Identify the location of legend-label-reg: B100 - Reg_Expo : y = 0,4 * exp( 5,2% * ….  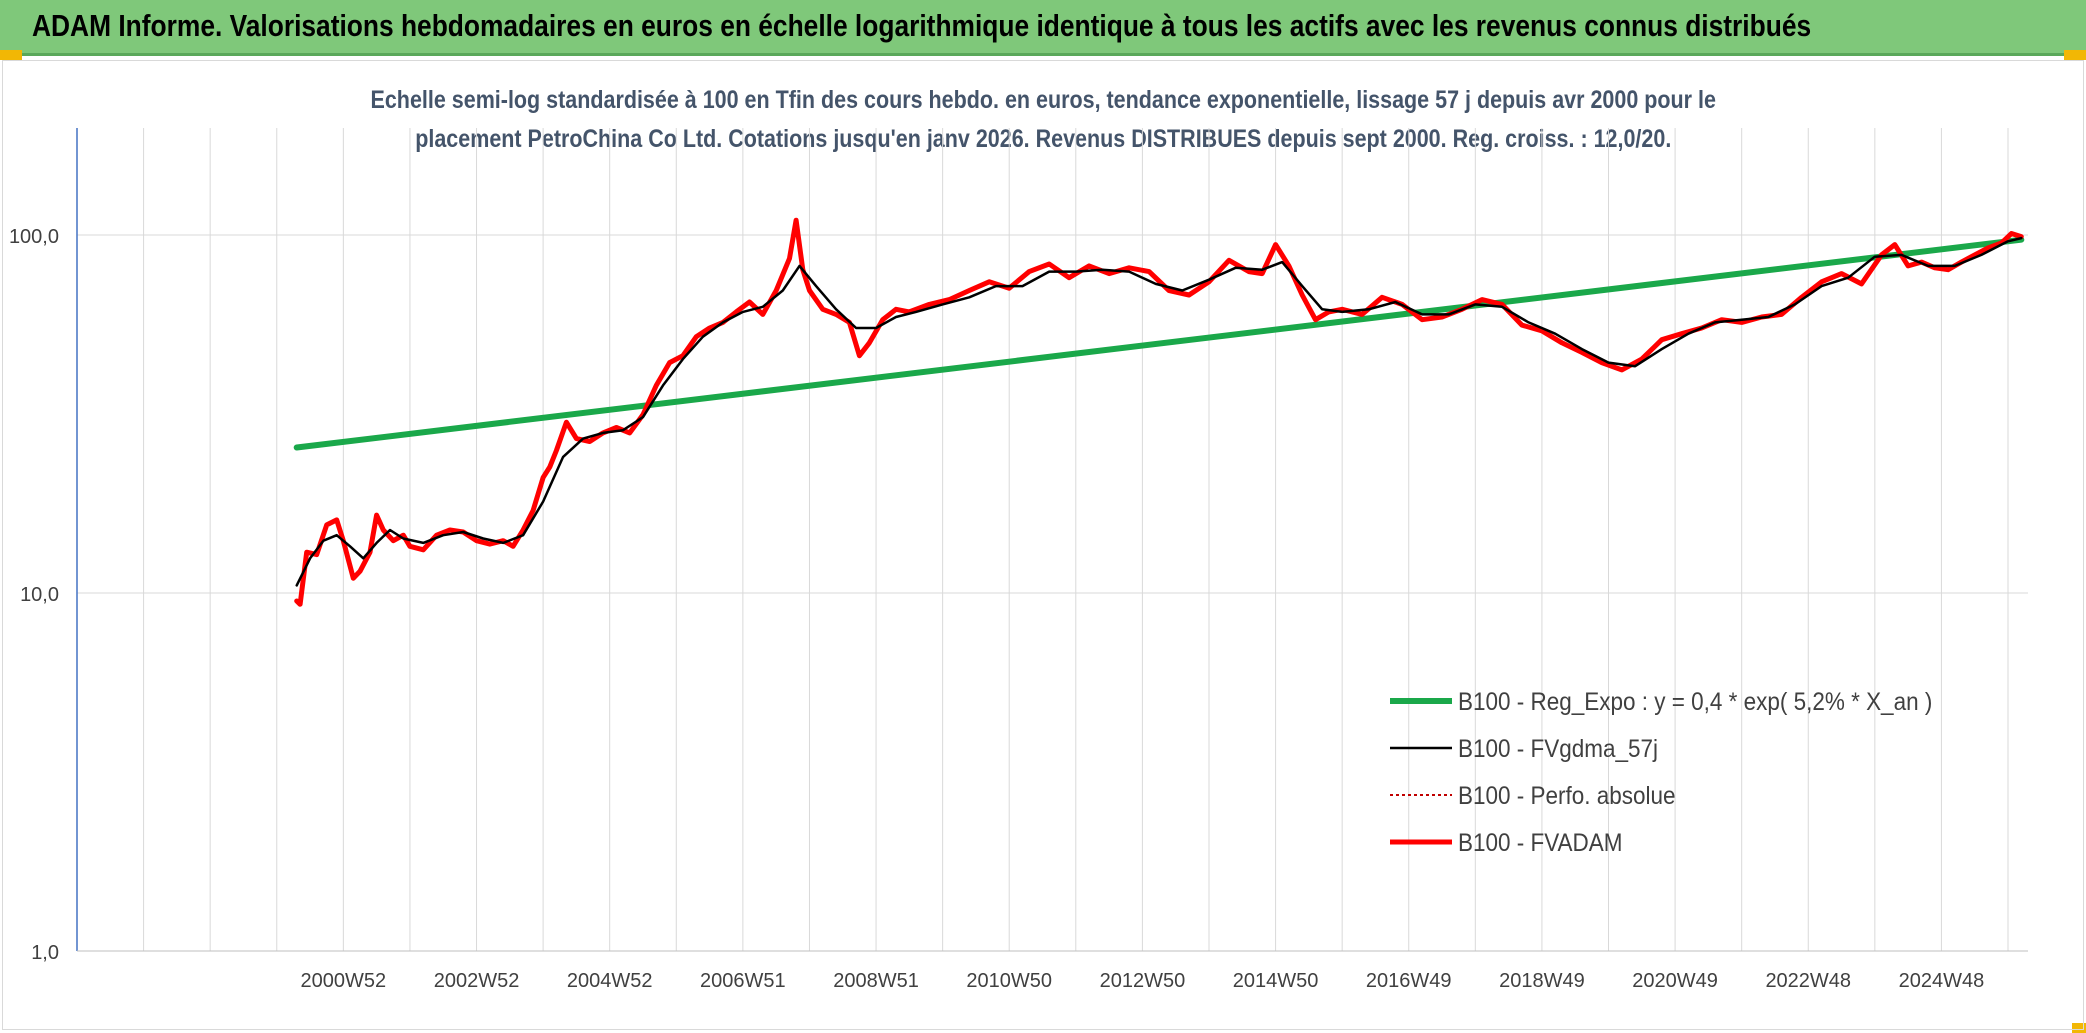
(1695, 702).